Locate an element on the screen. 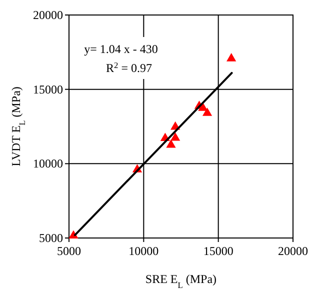 The height and width of the screenshot is (302, 316). x-tick-label: 10000 is located at coordinates (143, 251).